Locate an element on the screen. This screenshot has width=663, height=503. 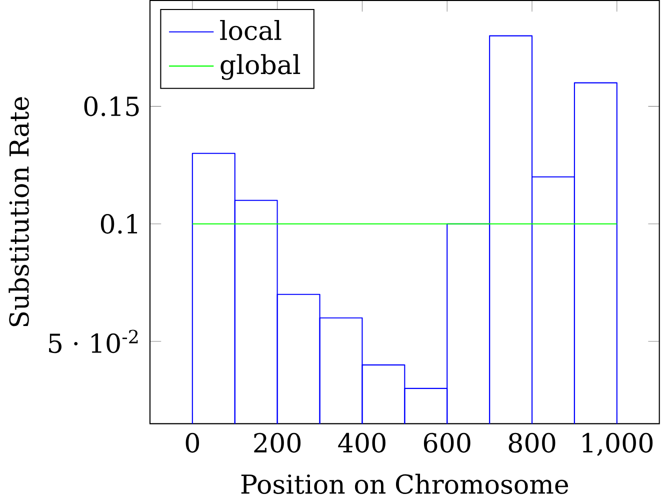
x-tick-label: 200 is located at coordinates (277, 443).